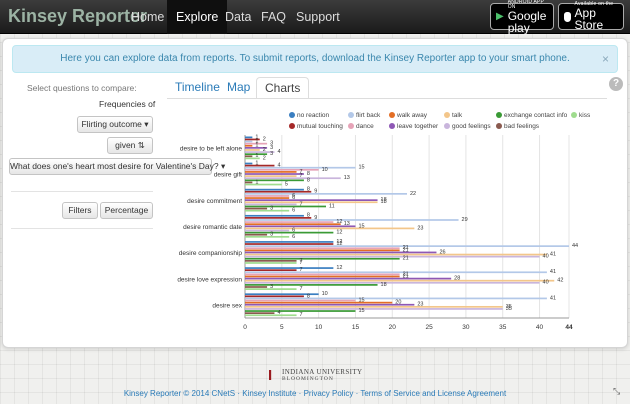 The image size is (630, 404). I want to click on iu-logo-line1: INDIANA UNIVERSITY, so click(322, 372).